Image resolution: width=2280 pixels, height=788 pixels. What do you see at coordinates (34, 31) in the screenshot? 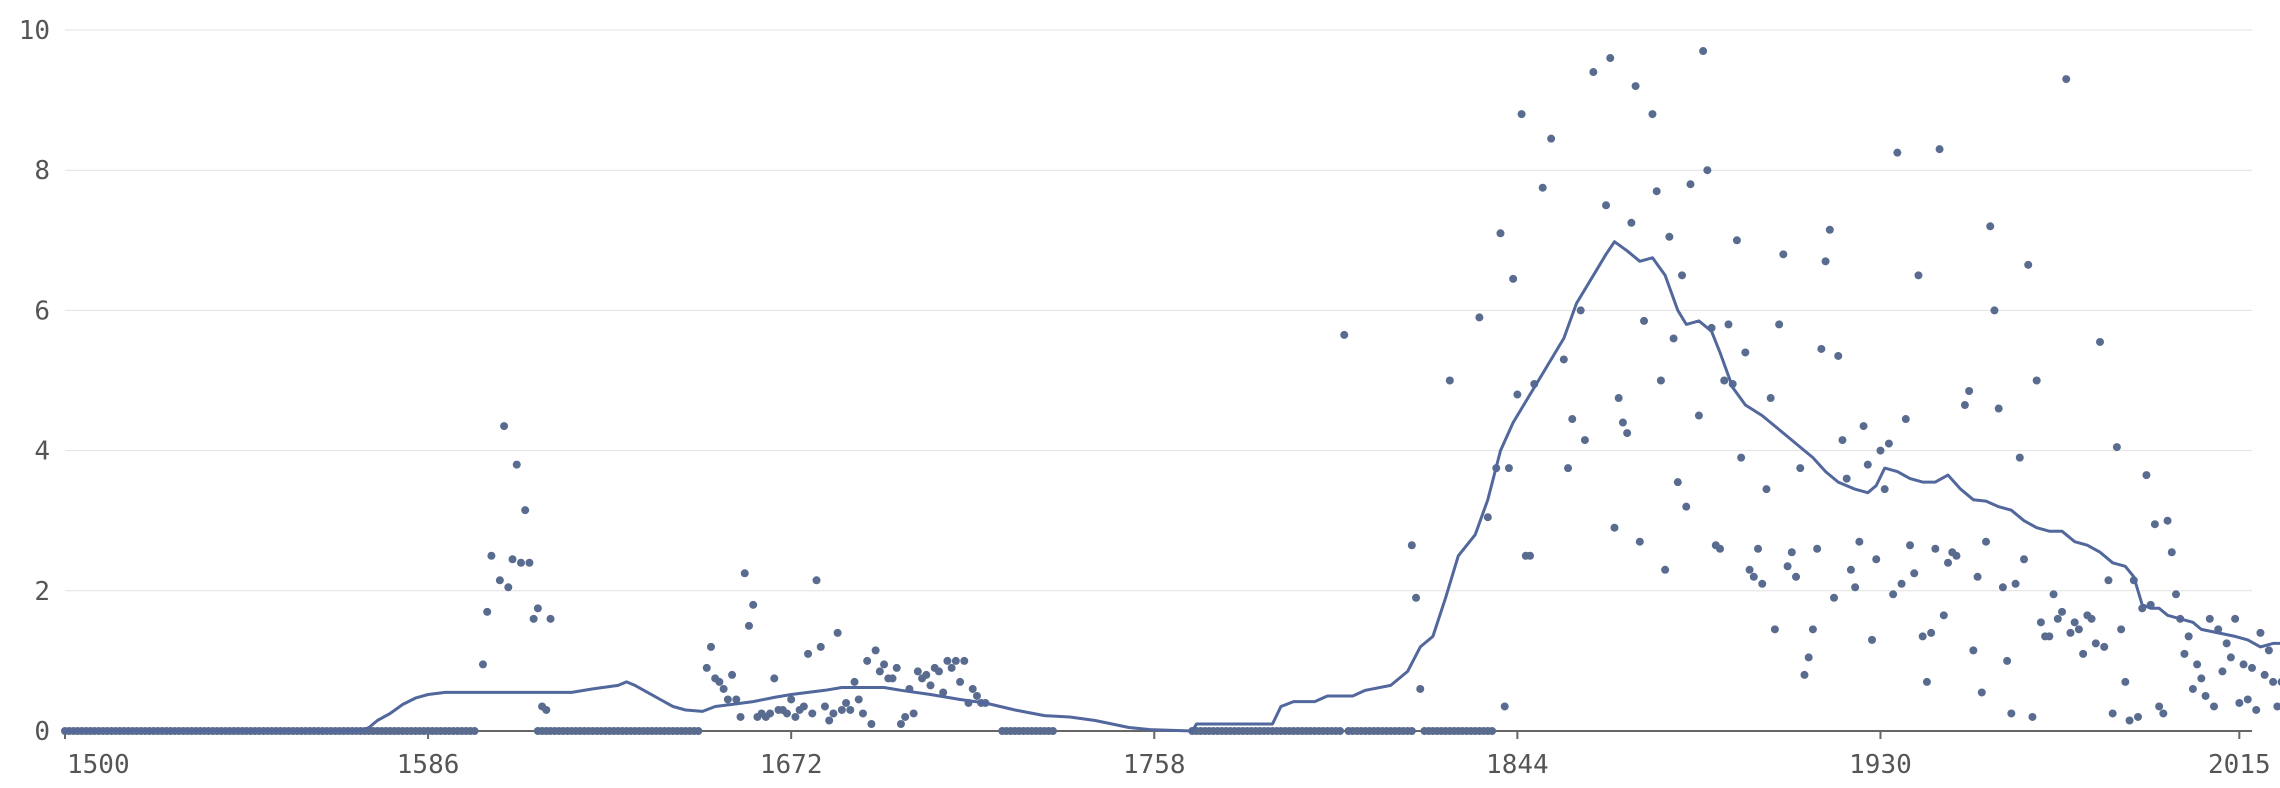
I see `y-tick-label: 10` at bounding box center [34, 31].